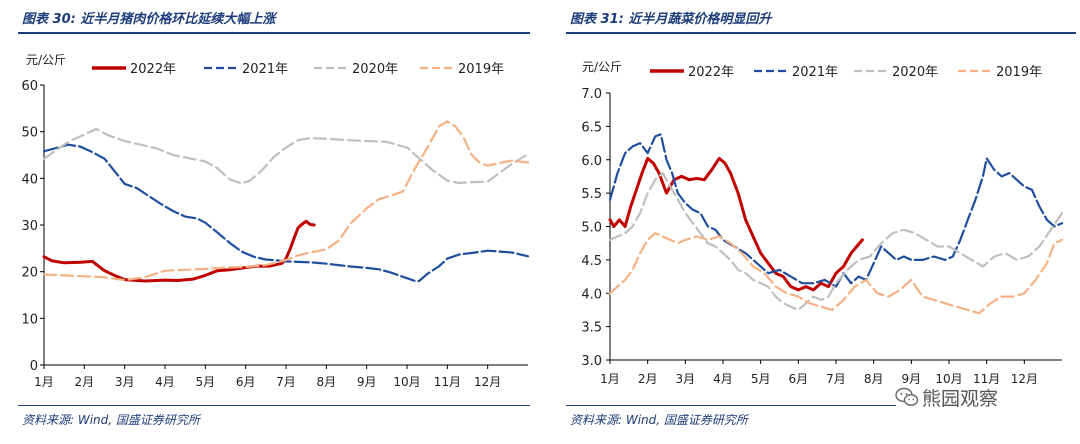 The height and width of the screenshot is (444, 1080). Describe the element at coordinates (265, 69) in the screenshot. I see `pork-legend-label: 2021年` at that location.